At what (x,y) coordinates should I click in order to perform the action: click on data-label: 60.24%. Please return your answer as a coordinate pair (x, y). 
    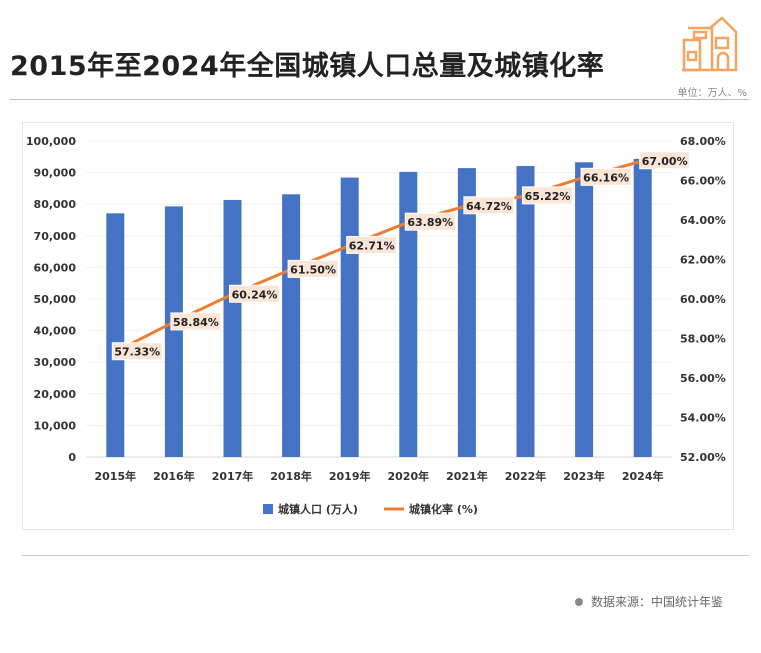
    Looking at the image, I should click on (255, 294).